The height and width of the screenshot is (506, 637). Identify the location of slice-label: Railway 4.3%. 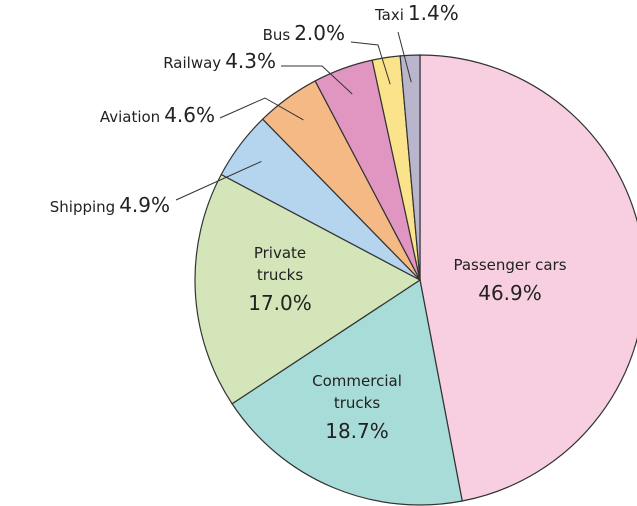
(219, 61).